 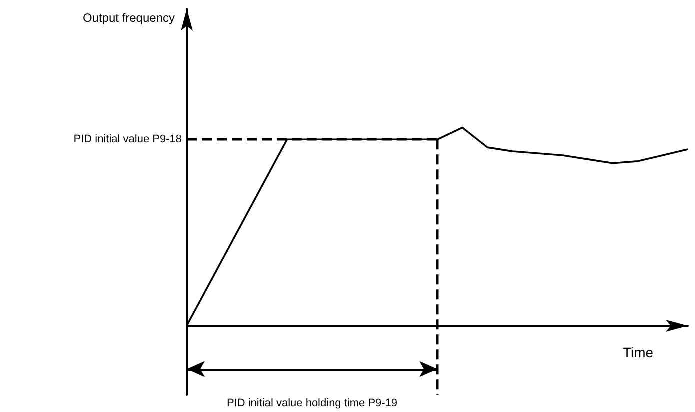 I want to click on ref-line-label: PID initial value P9-18, so click(x=128, y=140).